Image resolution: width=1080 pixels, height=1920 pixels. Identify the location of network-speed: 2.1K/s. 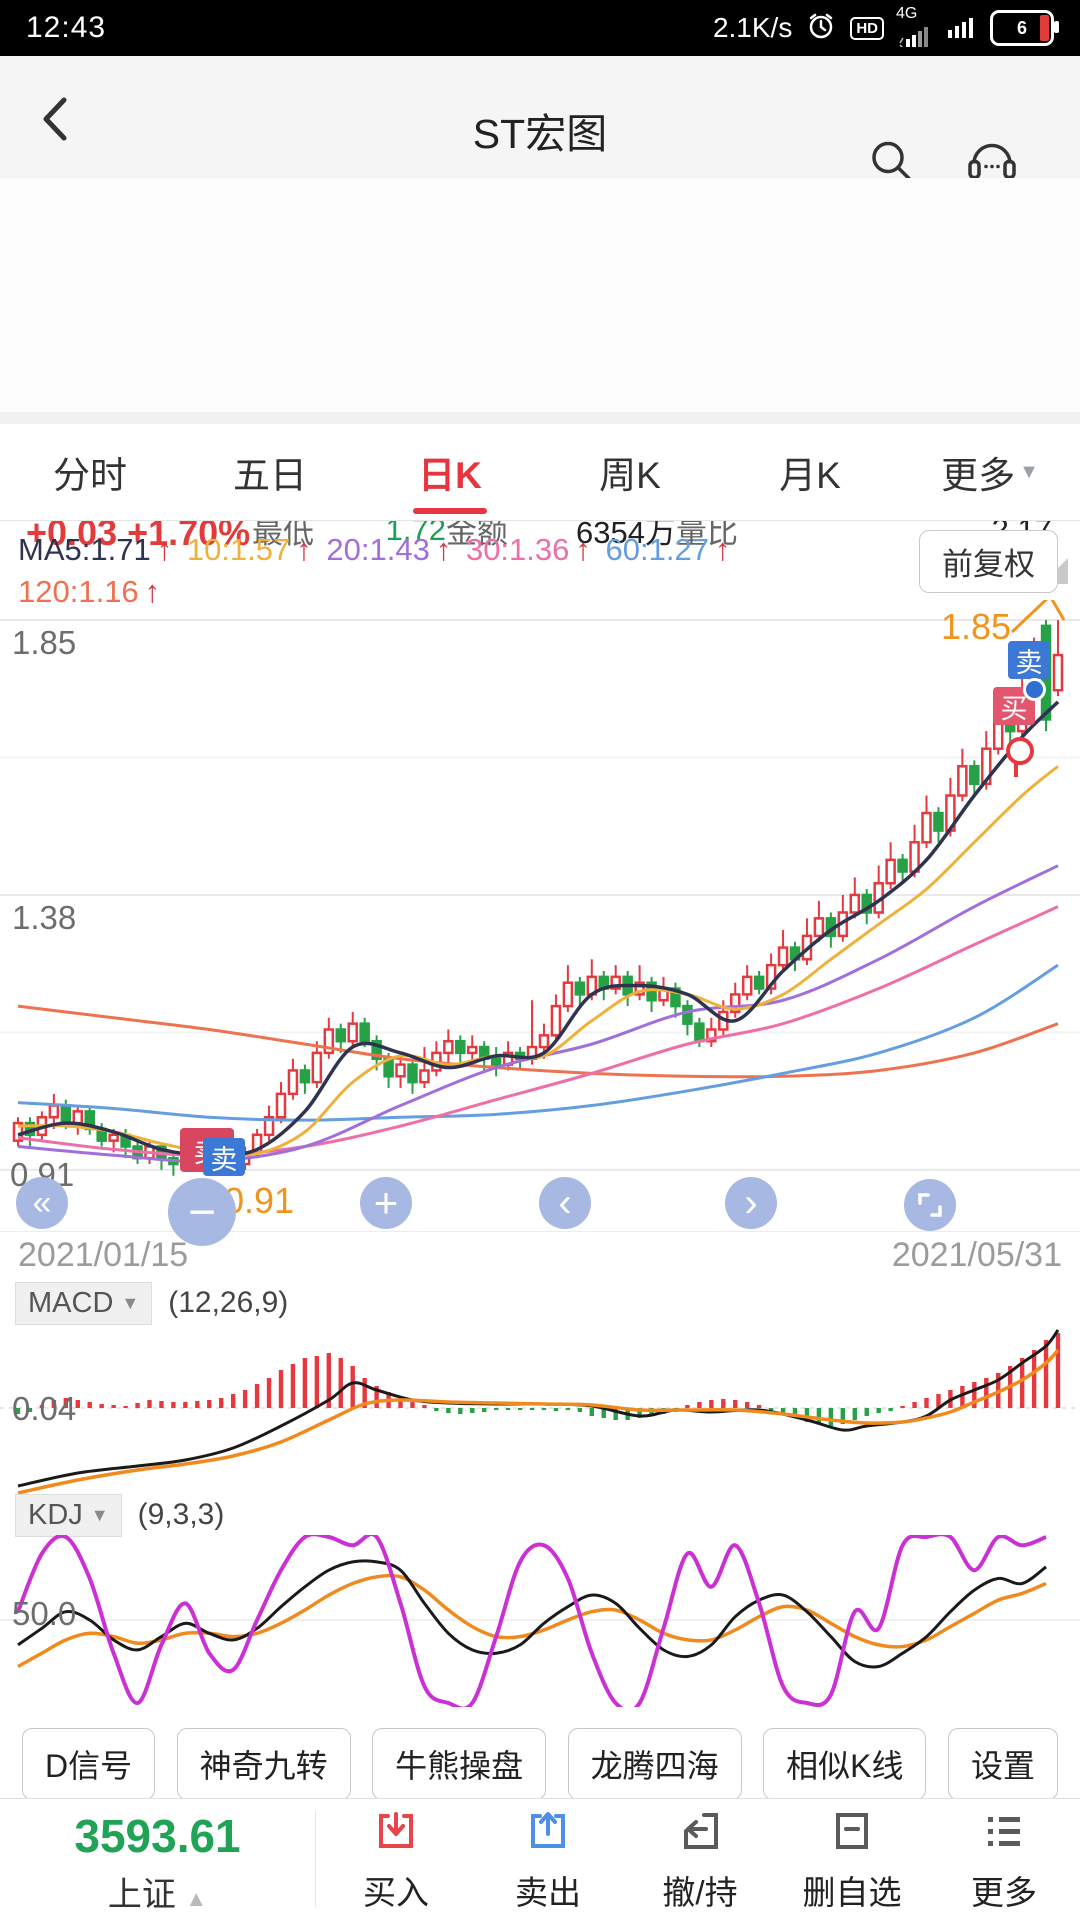
(752, 27).